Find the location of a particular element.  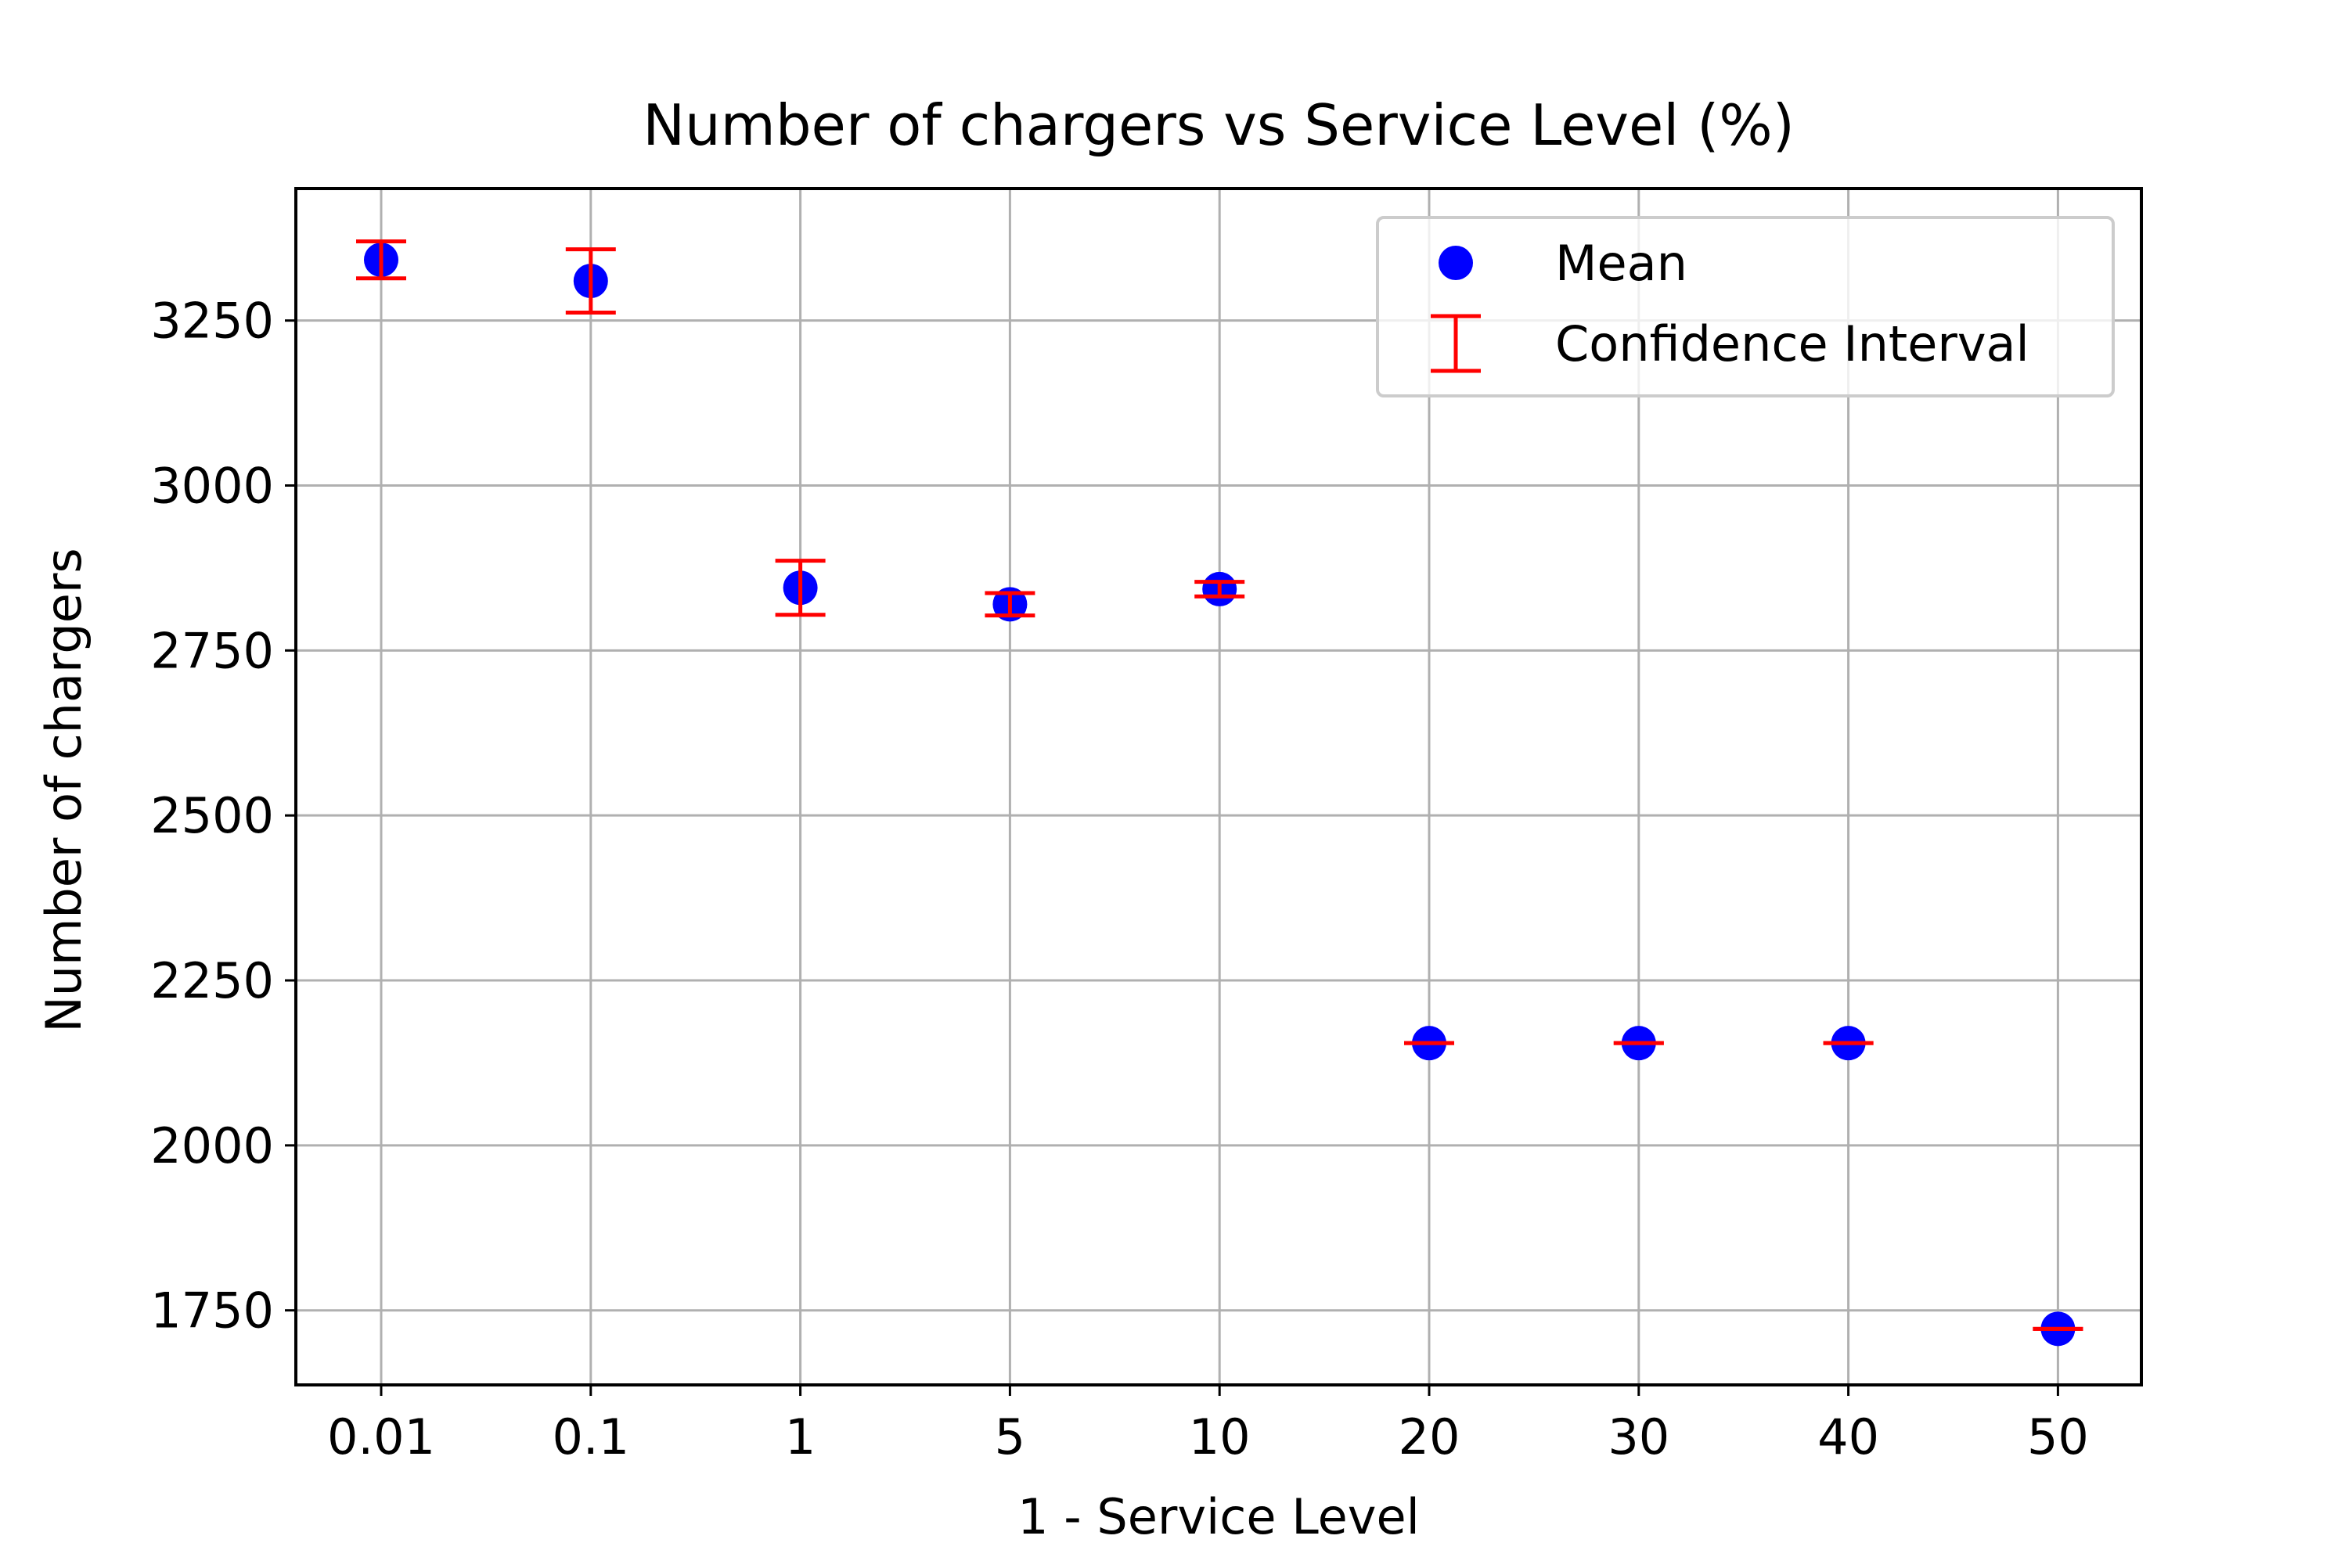

x-tick-label: 1 is located at coordinates (800, 1437).